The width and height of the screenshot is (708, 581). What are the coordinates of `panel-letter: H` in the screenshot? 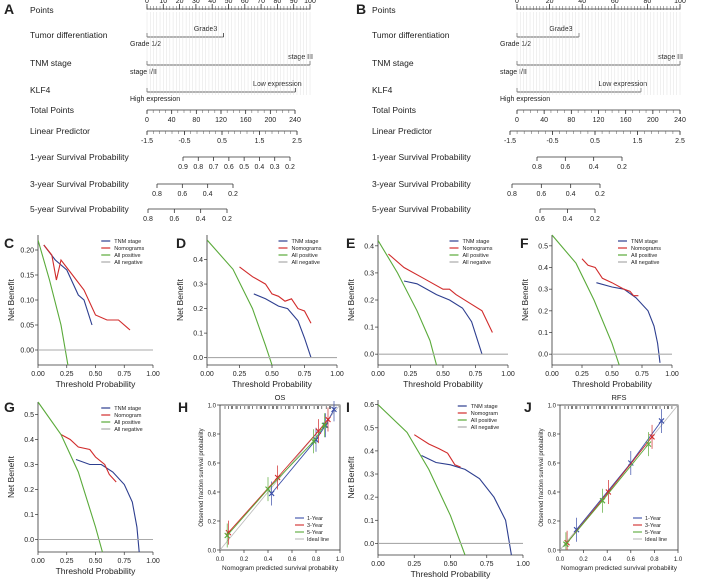 It's located at (183, 407).